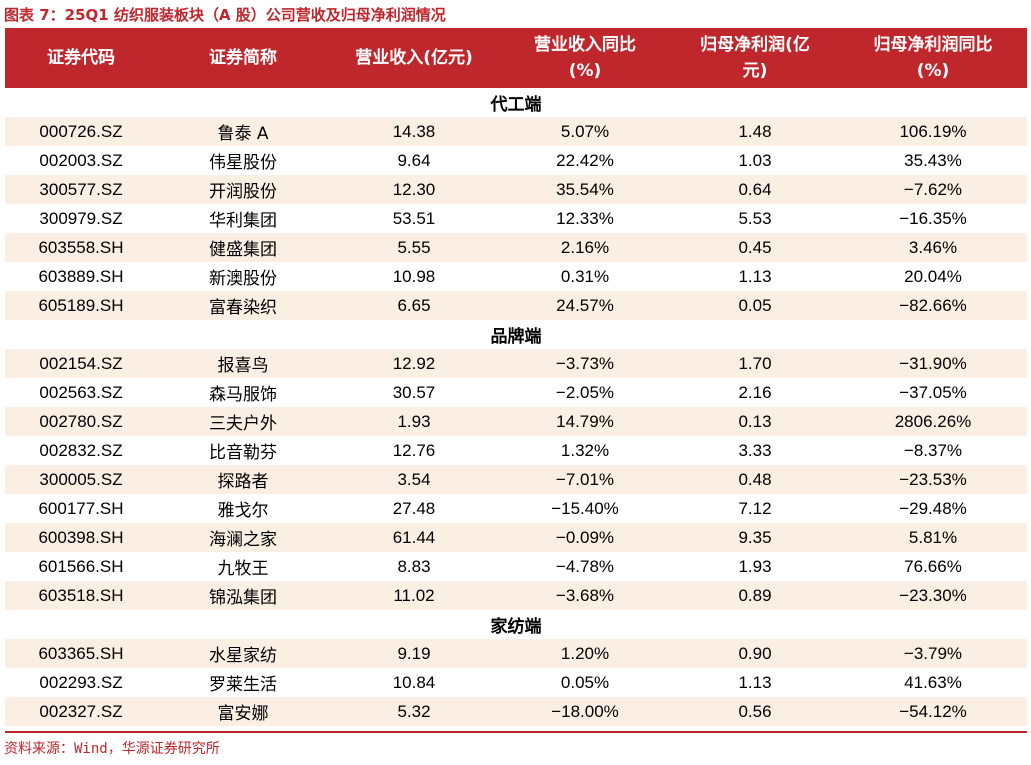  What do you see at coordinates (755, 508) in the screenshot?
I see `cell-profit: 7.12` at bounding box center [755, 508].